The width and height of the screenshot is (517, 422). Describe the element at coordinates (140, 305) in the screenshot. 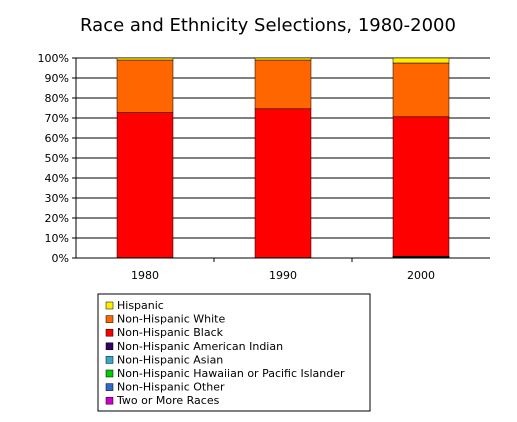

I see `legend-label: Hispanic` at that location.